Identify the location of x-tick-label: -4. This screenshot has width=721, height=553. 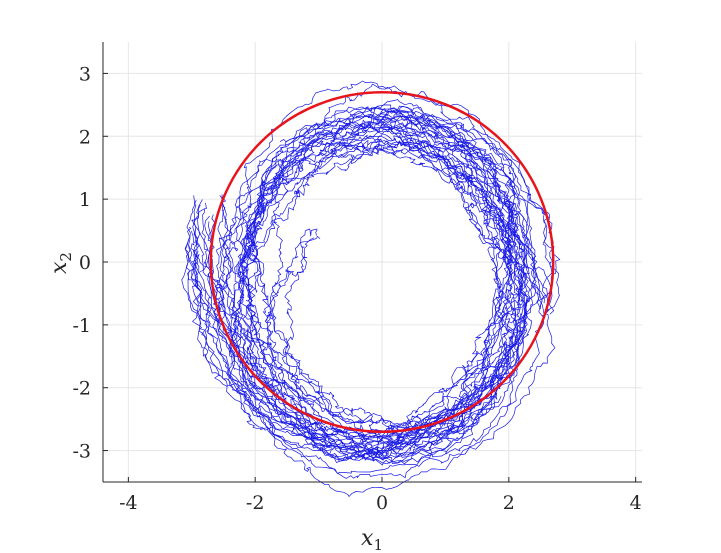
(128, 503).